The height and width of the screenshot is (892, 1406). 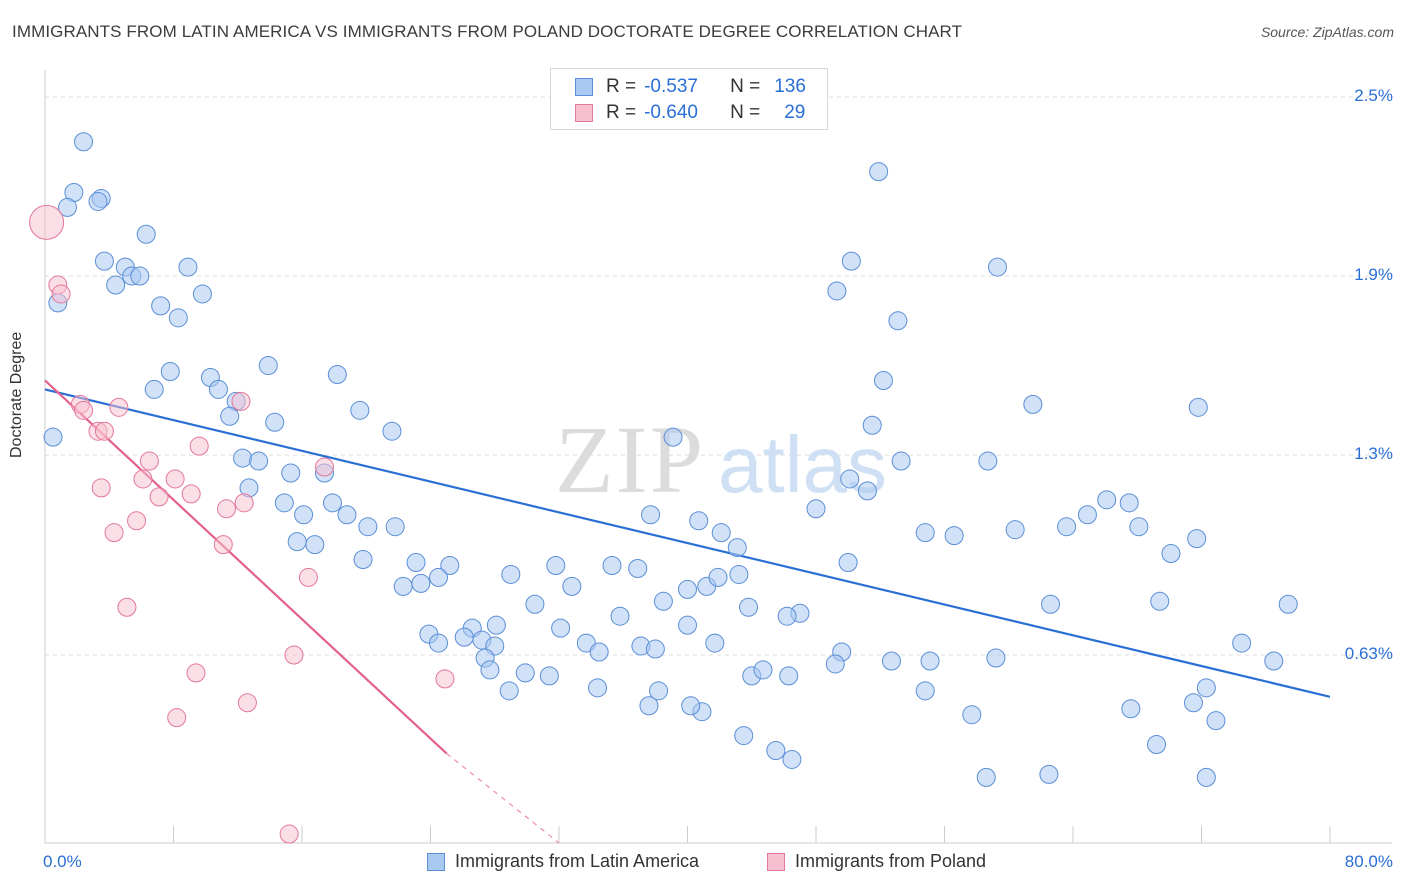 I want to click on legend-item-poland: Immigrants from Poland, so click(x=876, y=861).